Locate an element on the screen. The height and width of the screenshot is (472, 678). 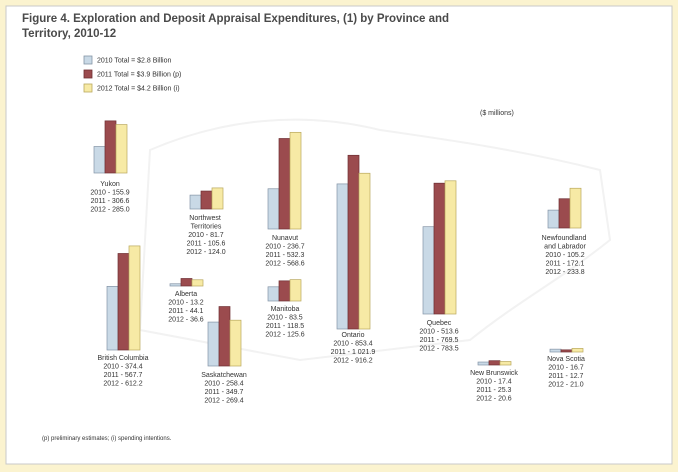
value-label: 2010 - 853.4 is located at coordinates (352, 344).